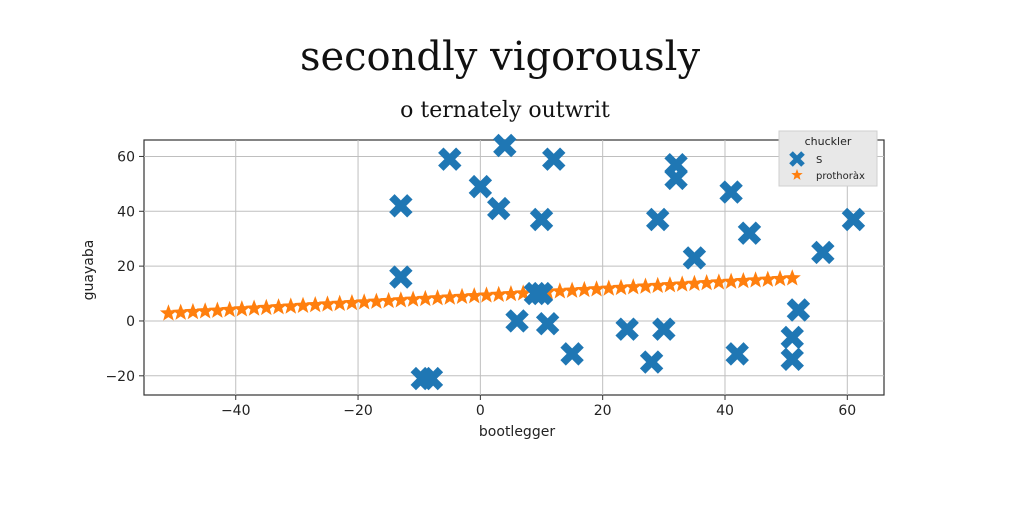 Image resolution: width=1024 pixels, height=512 pixels. Describe the element at coordinates (126, 212) in the screenshot. I see `y-tick-label: 40` at that location.